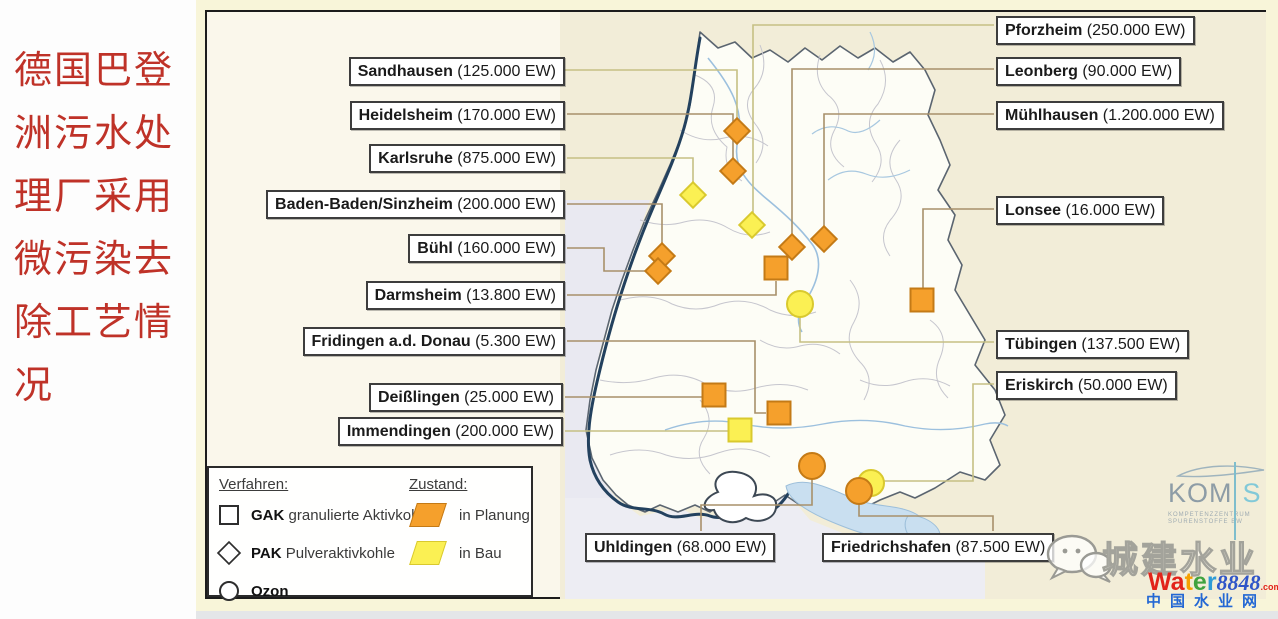 The width and height of the screenshot is (1278, 619). I want to click on marker-heidelsheim, so click(733, 171).